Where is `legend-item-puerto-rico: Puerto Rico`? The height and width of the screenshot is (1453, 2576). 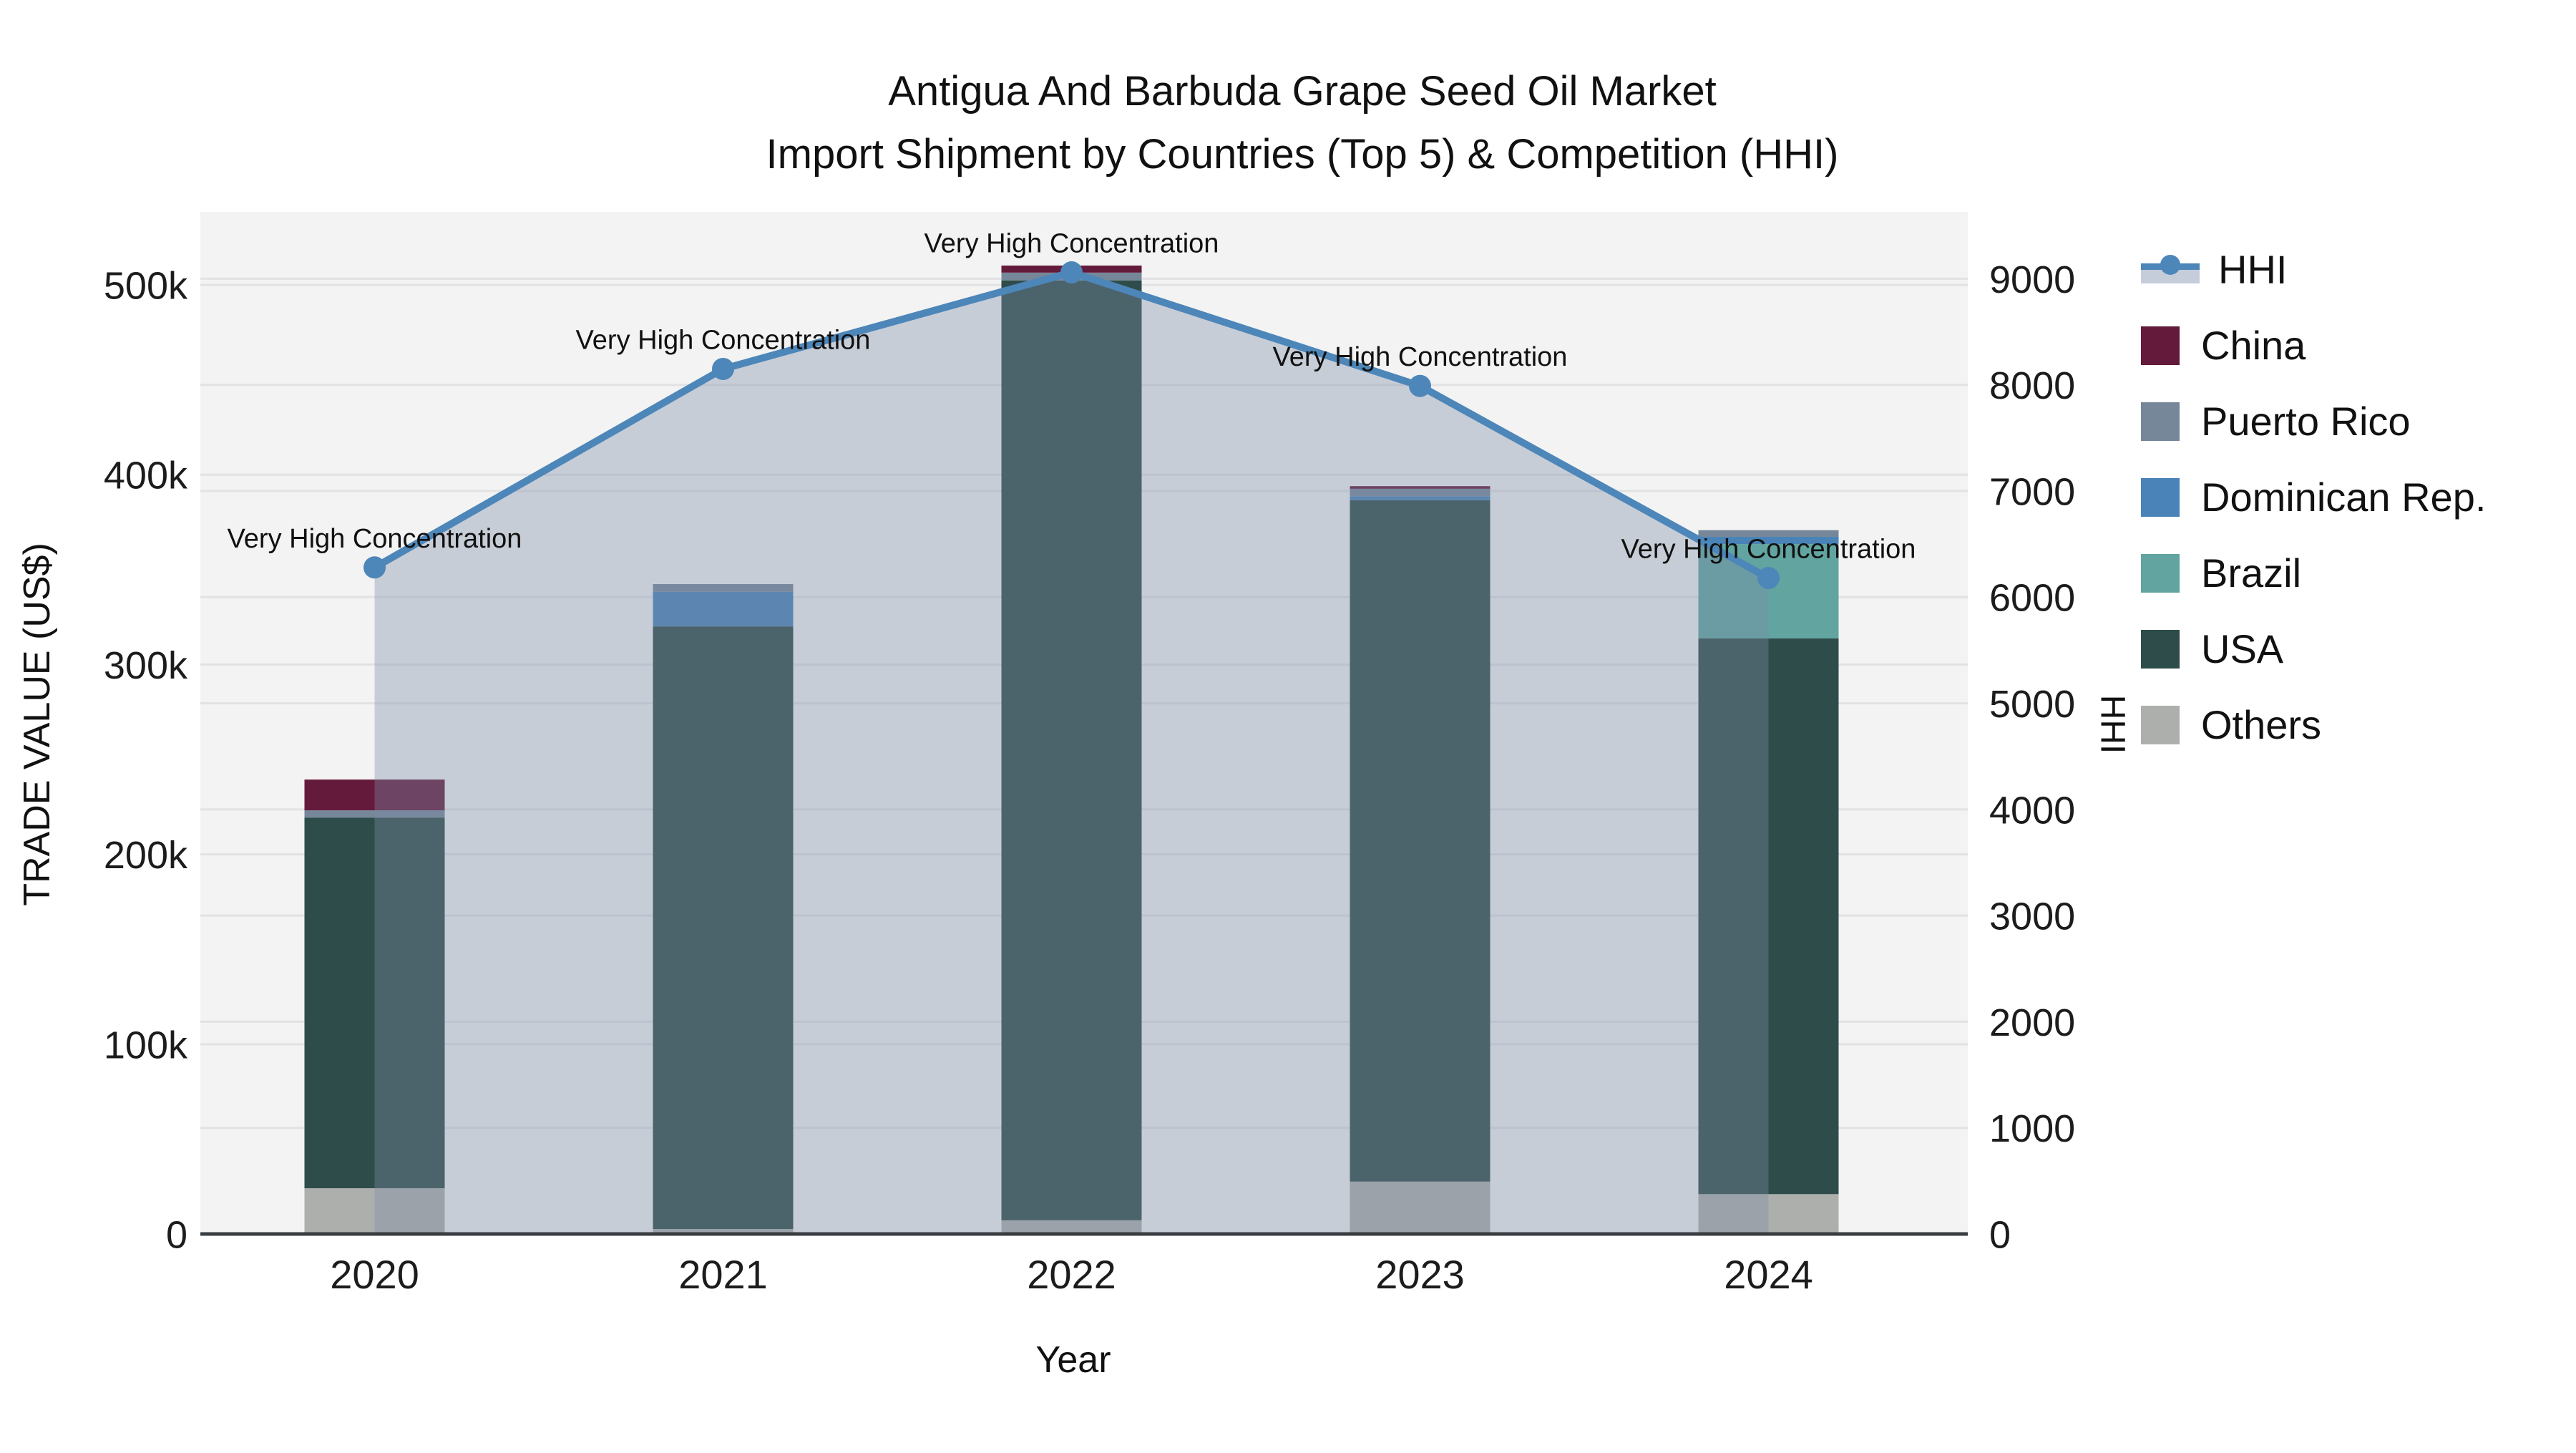
legend-item-puerto-rico: Puerto Rico is located at coordinates (2313, 421).